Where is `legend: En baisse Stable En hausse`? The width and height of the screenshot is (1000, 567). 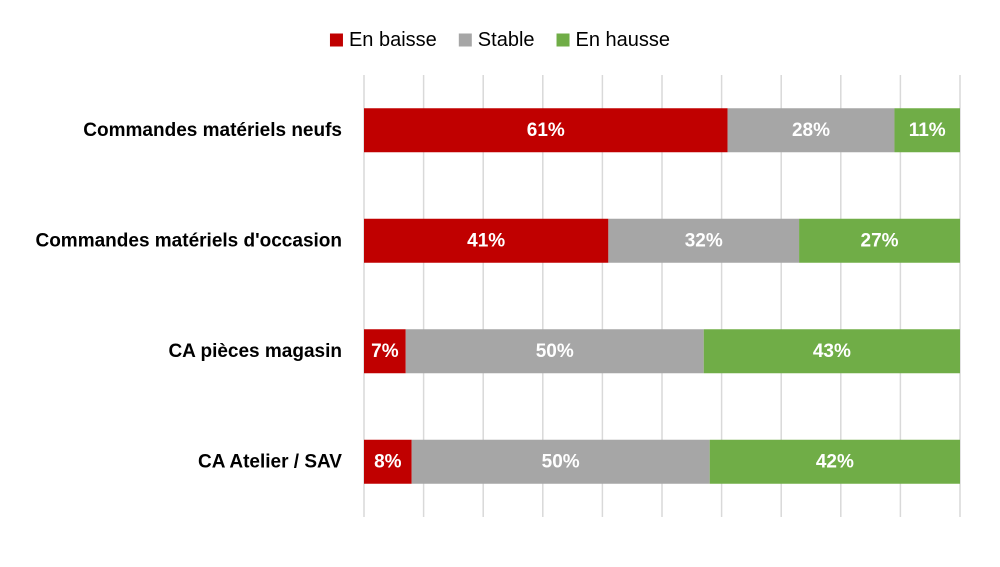
legend: En baisse Stable En hausse is located at coordinates (500, 40).